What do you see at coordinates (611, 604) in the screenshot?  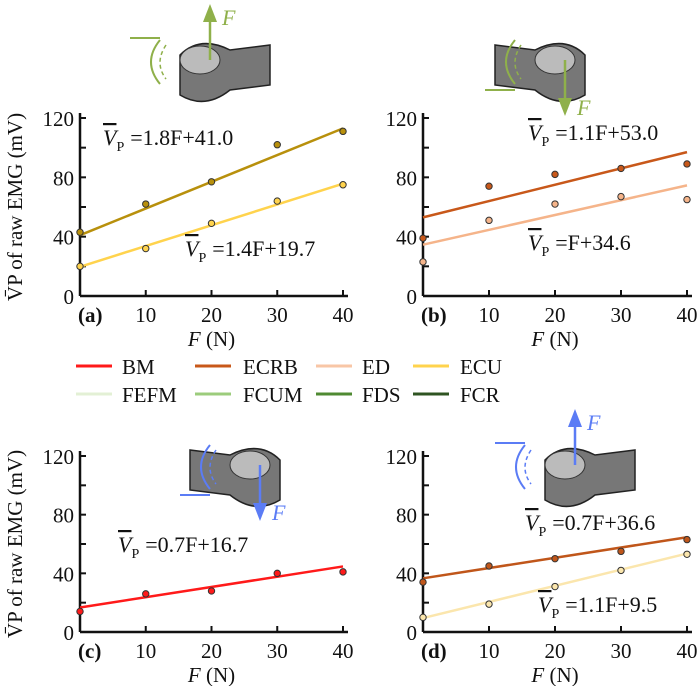 I see `eq-body: =1.1F+9.5` at bounding box center [611, 604].